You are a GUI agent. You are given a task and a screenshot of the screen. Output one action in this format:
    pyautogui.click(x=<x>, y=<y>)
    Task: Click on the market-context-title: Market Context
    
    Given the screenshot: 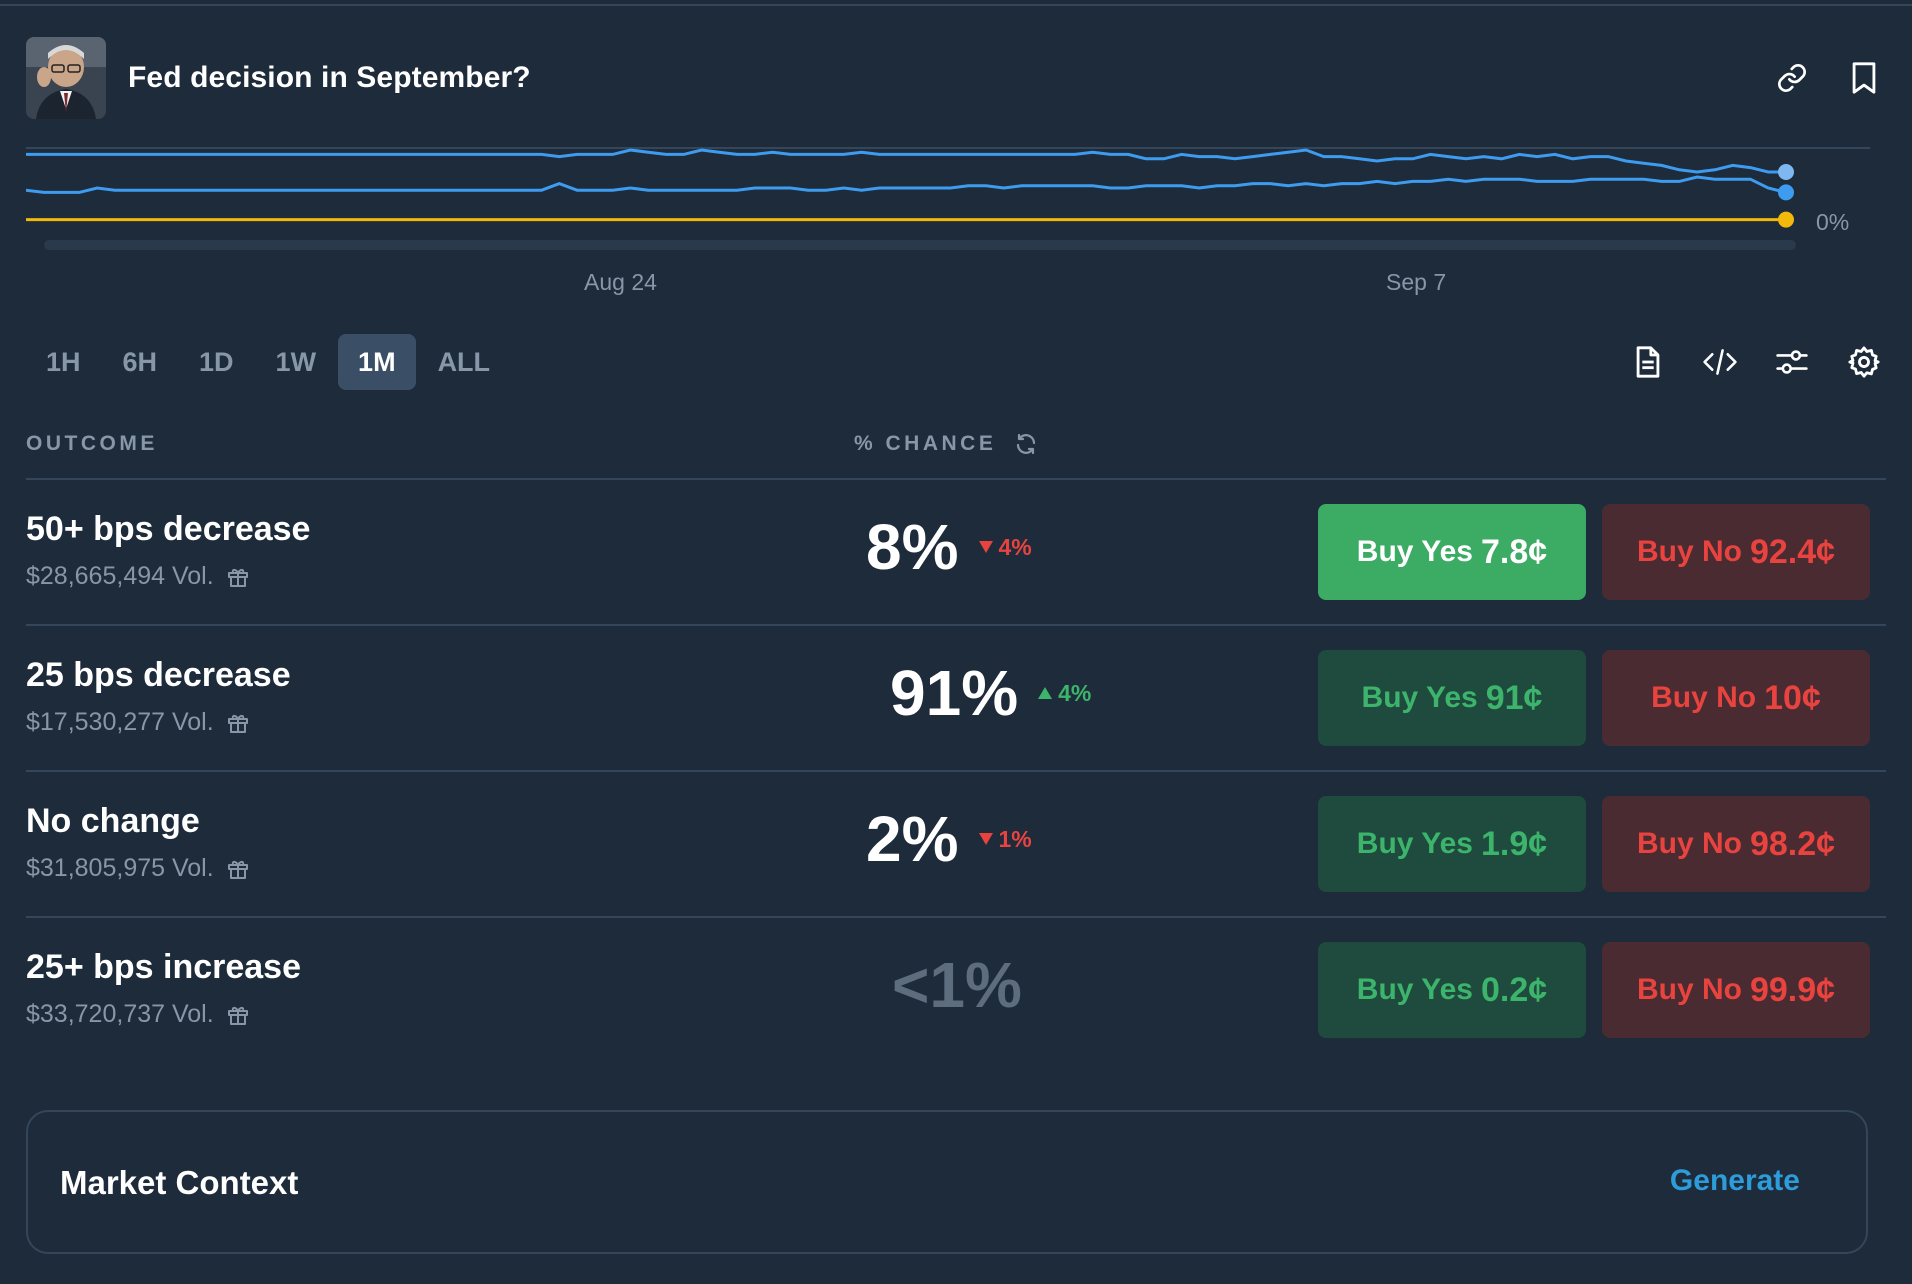 What is the action you would take?
    pyautogui.click(x=179, y=1182)
    